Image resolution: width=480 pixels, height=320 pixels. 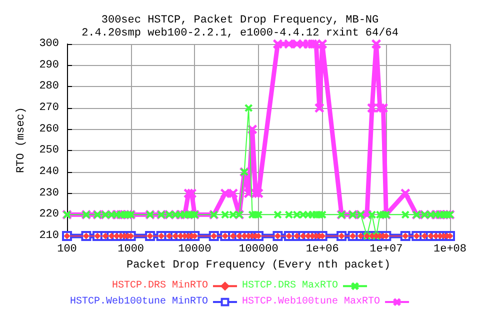 What do you see at coordinates (22, 140) in the screenshot?
I see `y-axis-title: RTO (msec)` at bounding box center [22, 140].